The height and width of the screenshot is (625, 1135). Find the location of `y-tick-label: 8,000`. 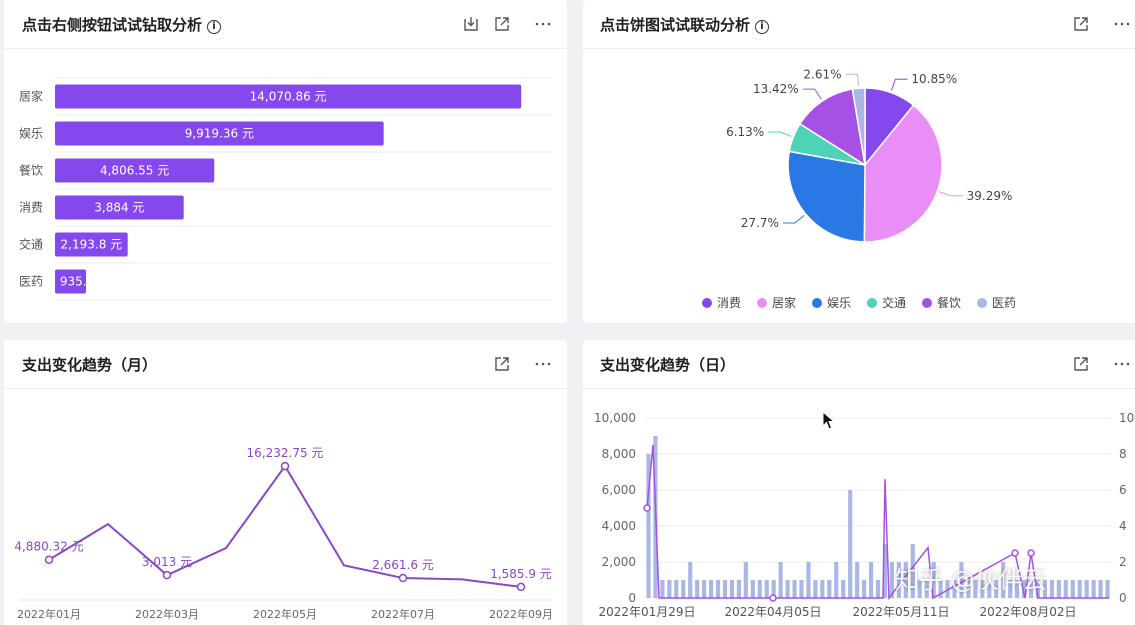

y-tick-label: 8,000 is located at coordinates (619, 454).